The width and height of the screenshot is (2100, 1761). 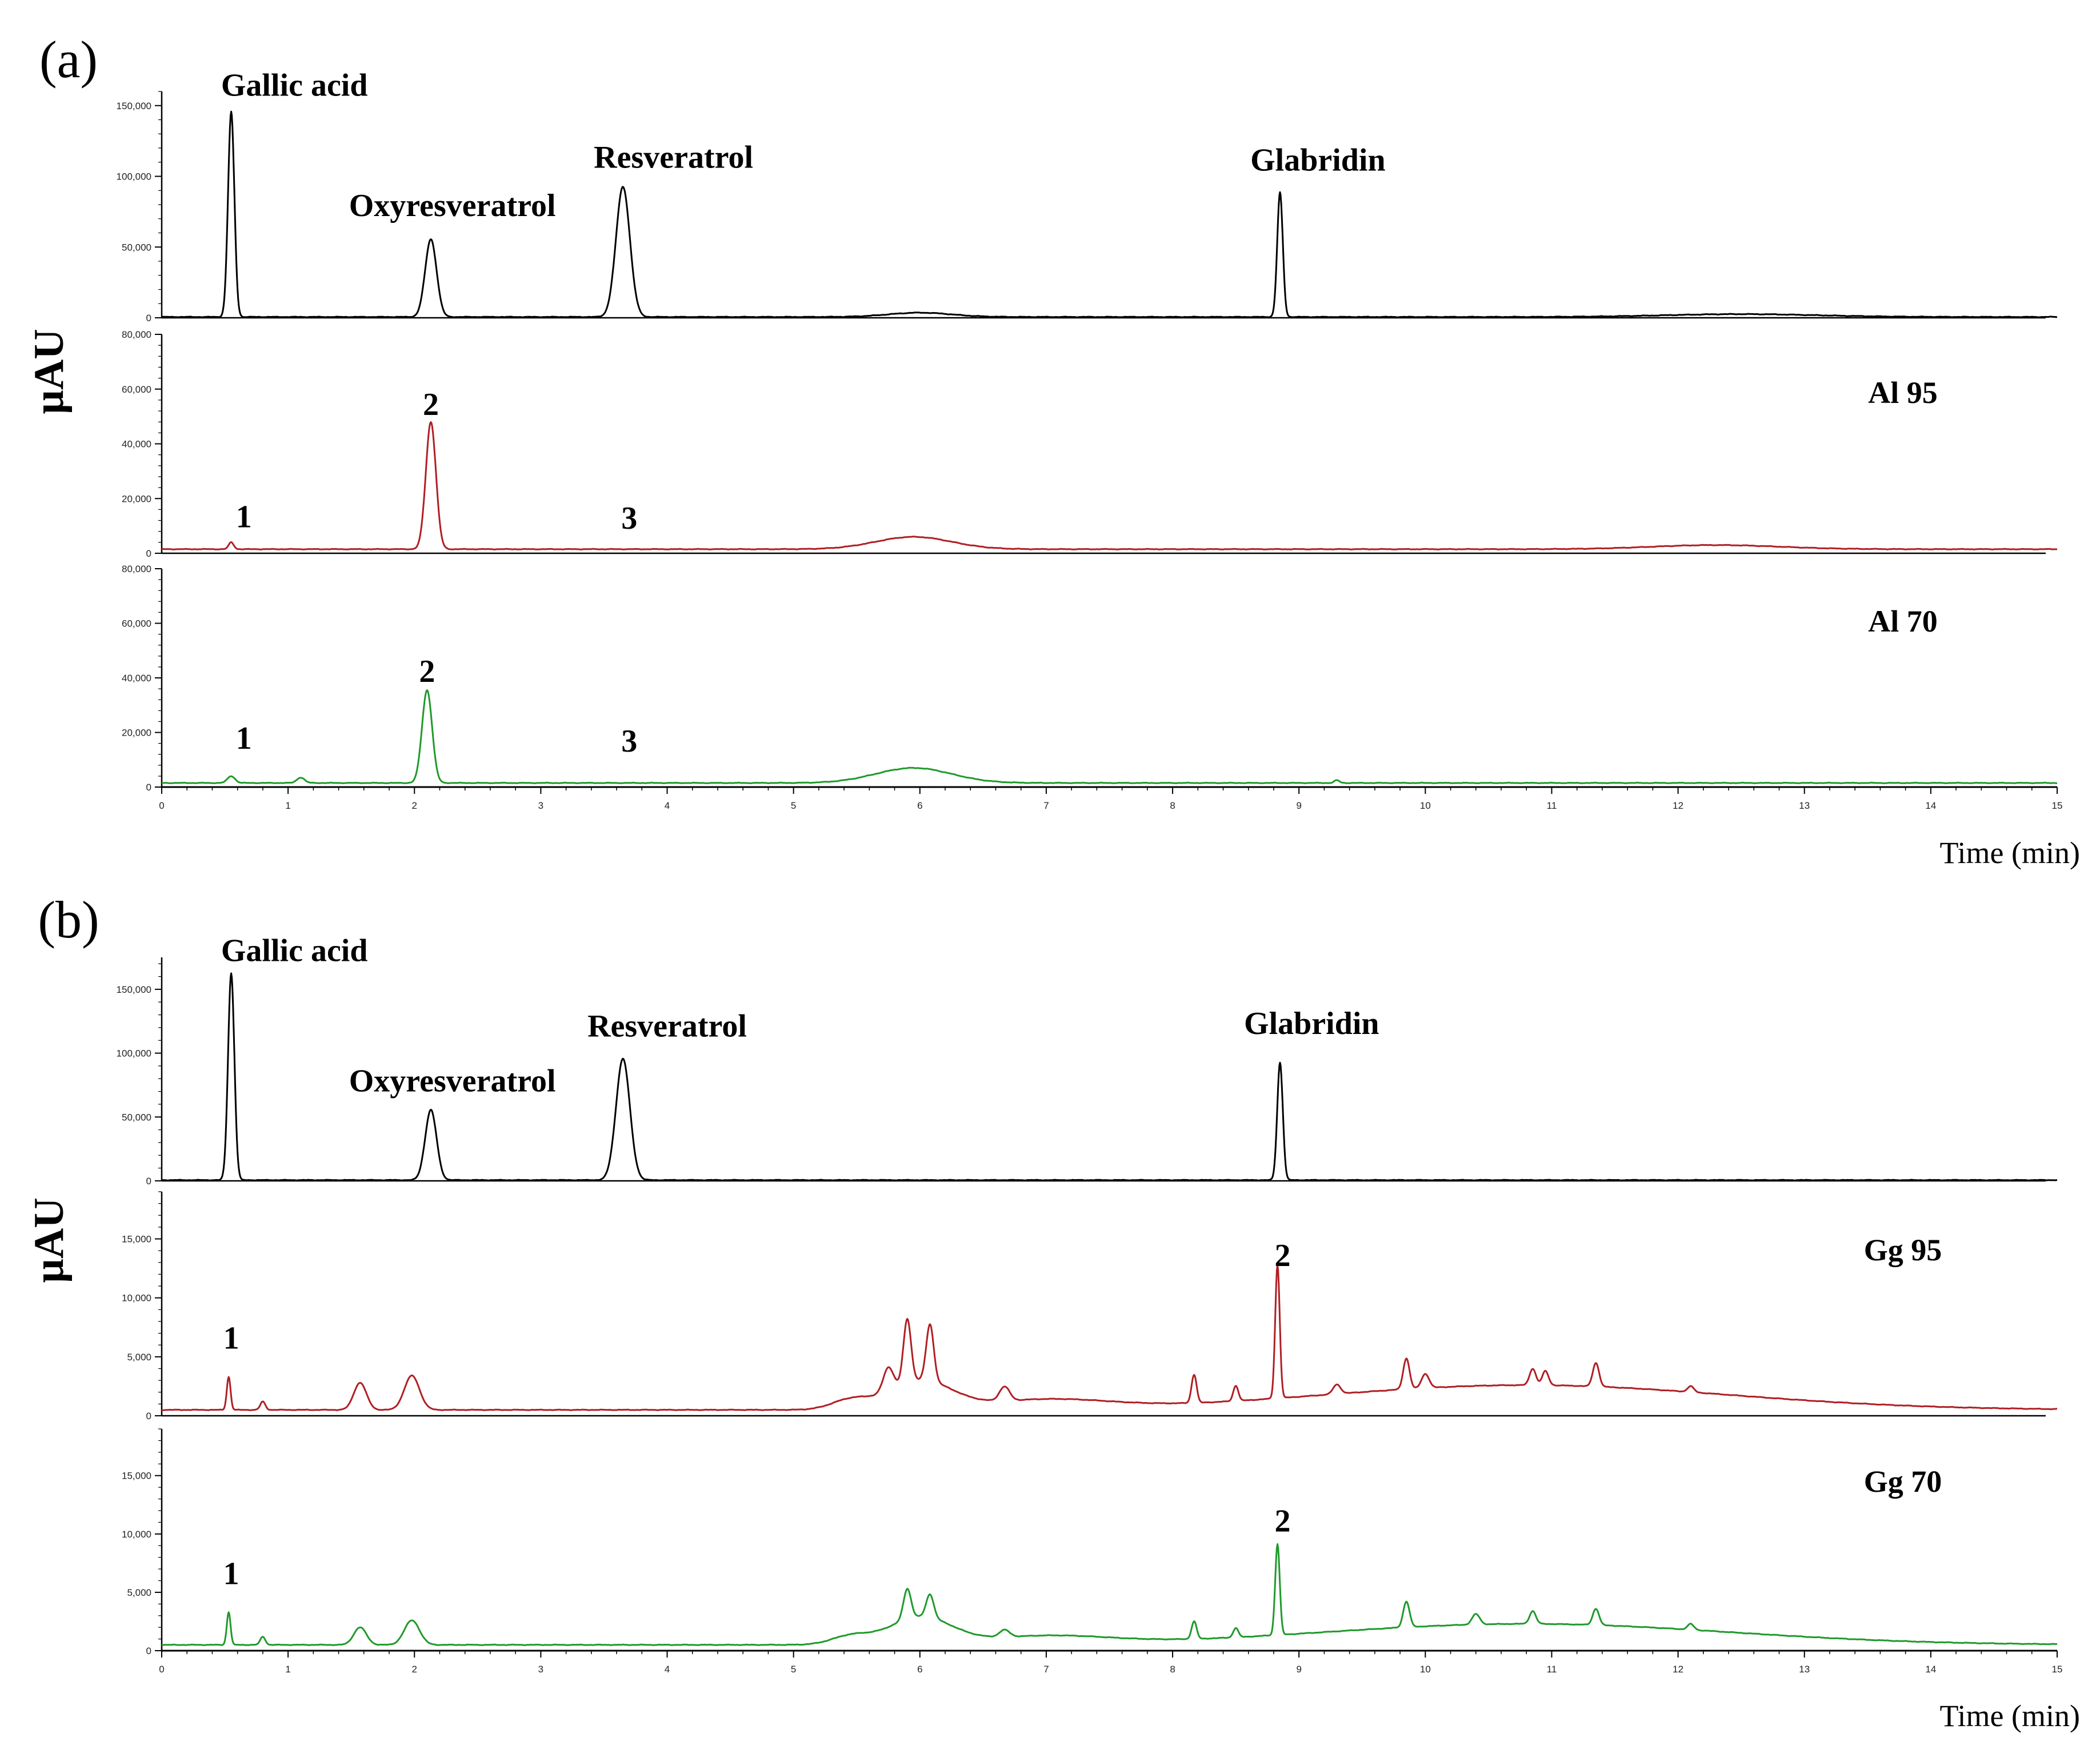 I want to click on subplot-al-95: 0 20,000 40,000 60,000 80,000 Al 95 2 1 3, so click(x=1090, y=444).